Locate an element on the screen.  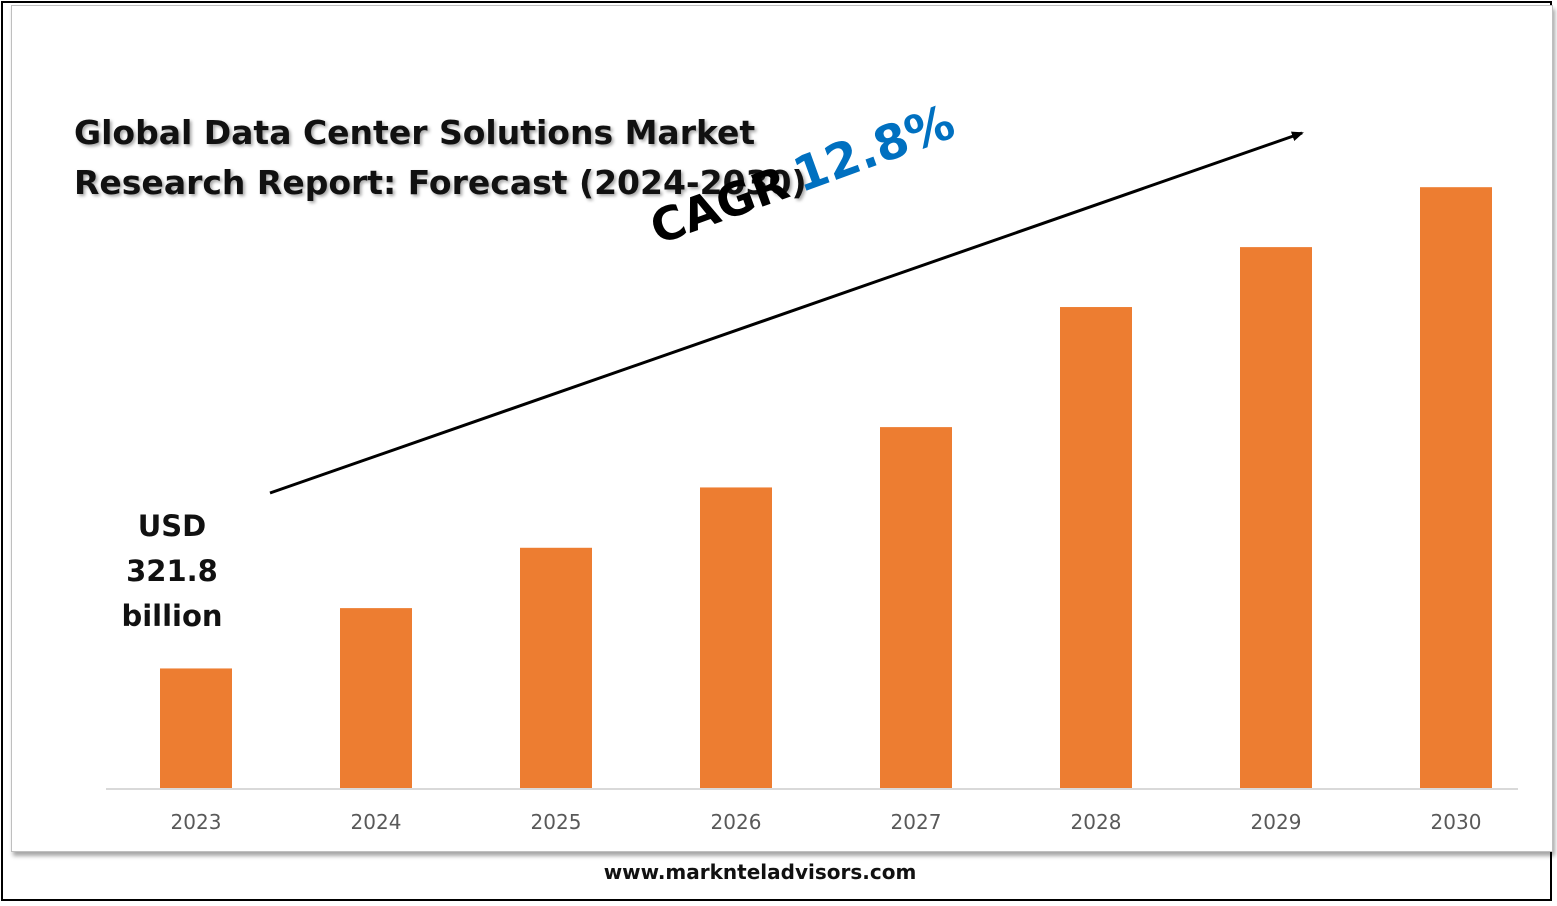
start-value-unit: billion is located at coordinates (172, 616).